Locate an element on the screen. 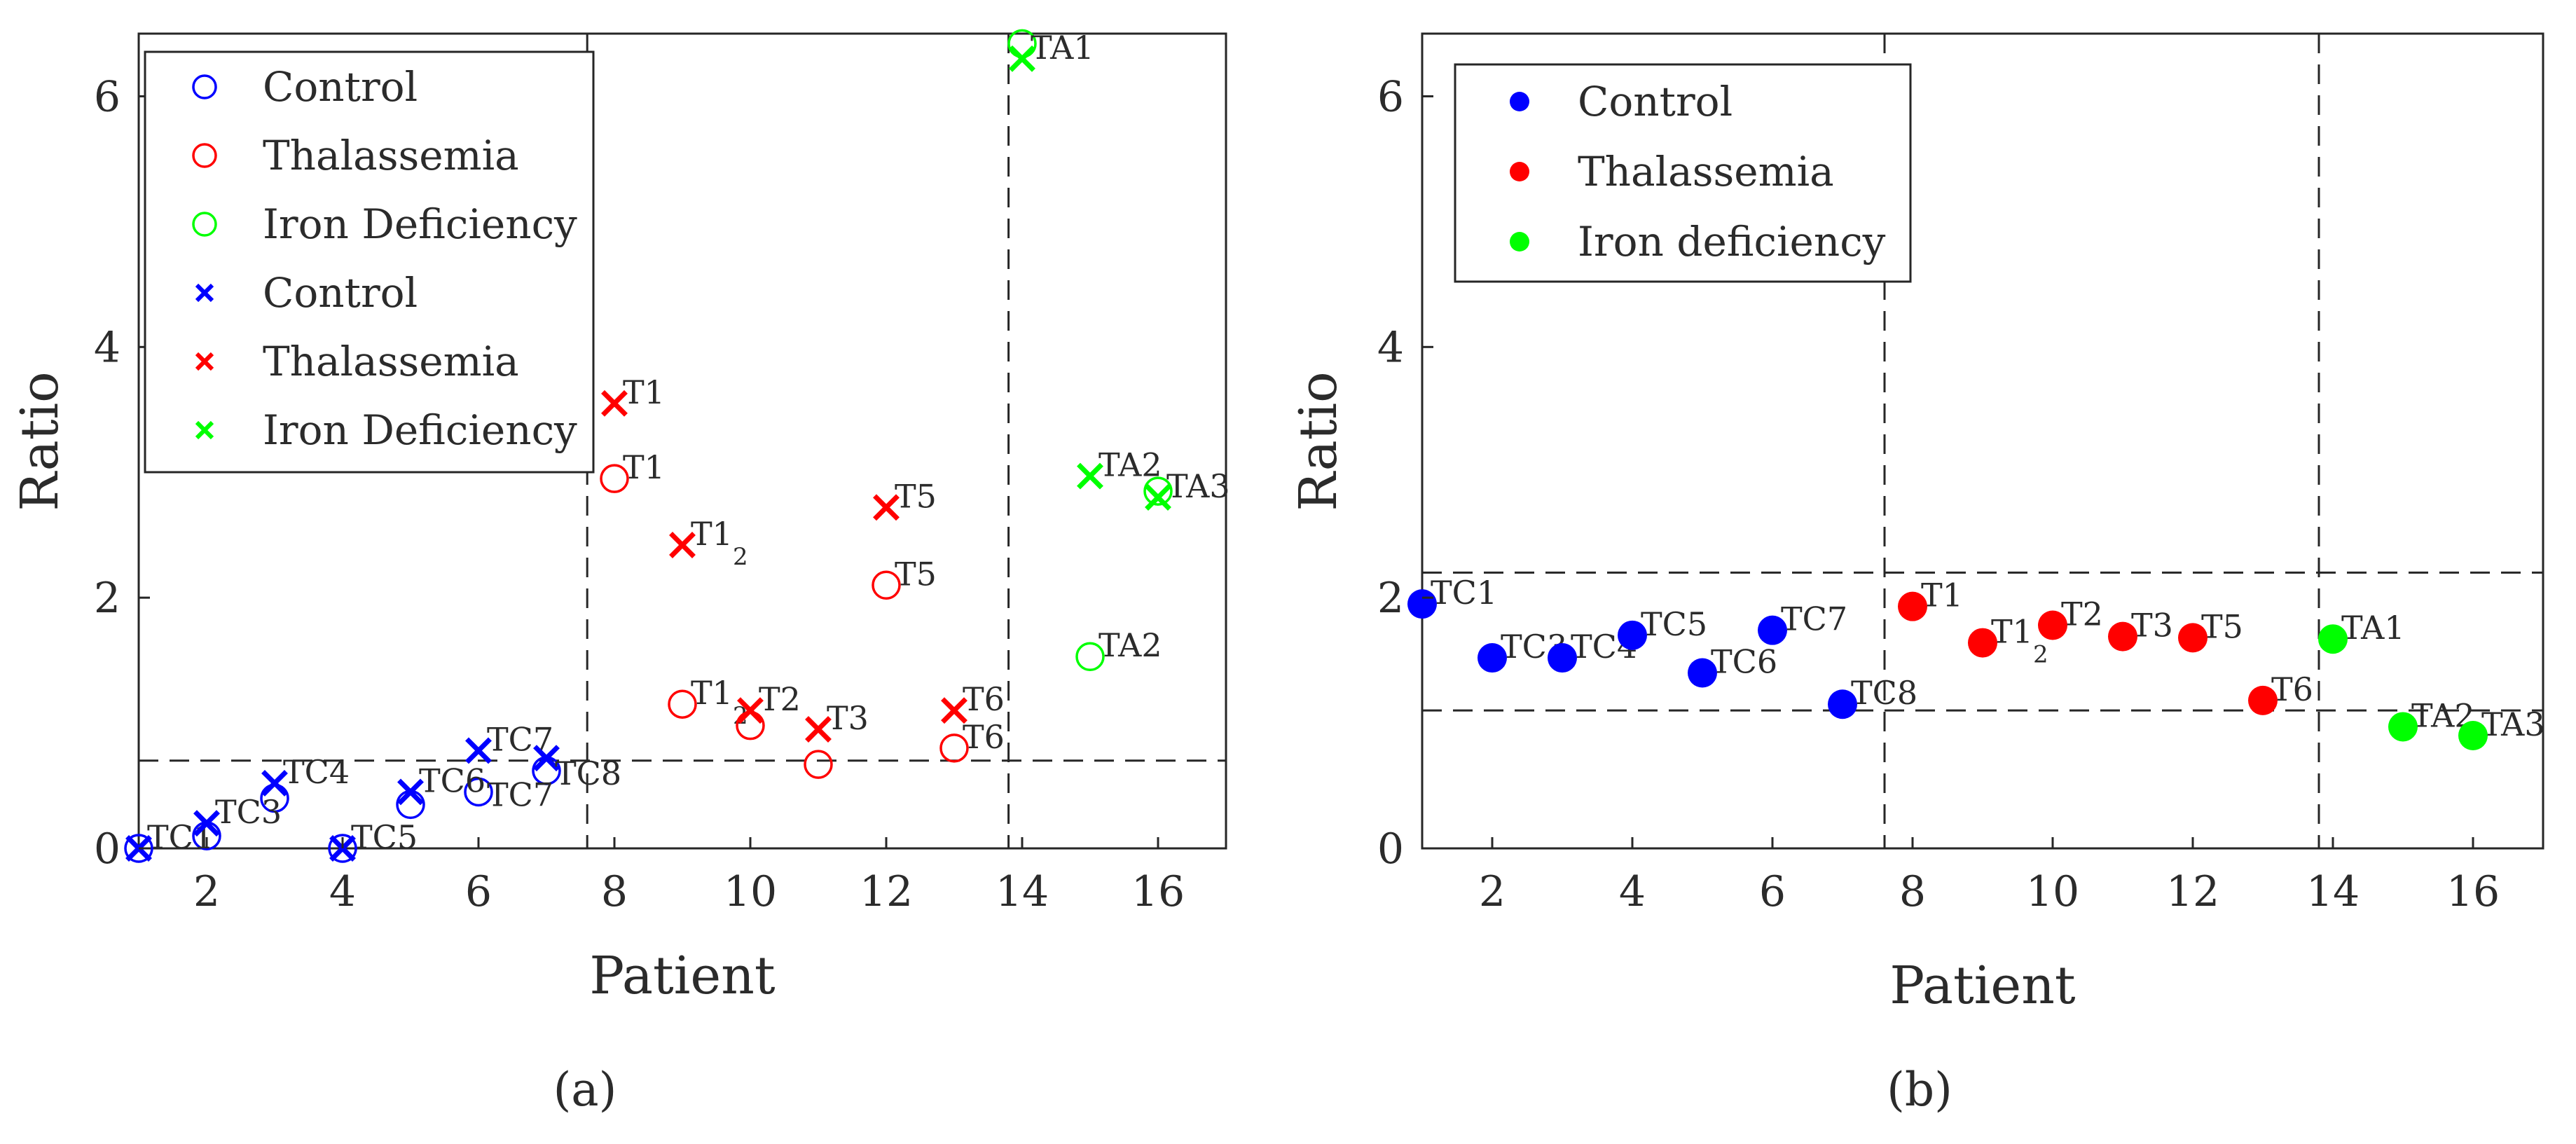 The image size is (2576, 1144). point-label: T5 is located at coordinates (2222, 626).